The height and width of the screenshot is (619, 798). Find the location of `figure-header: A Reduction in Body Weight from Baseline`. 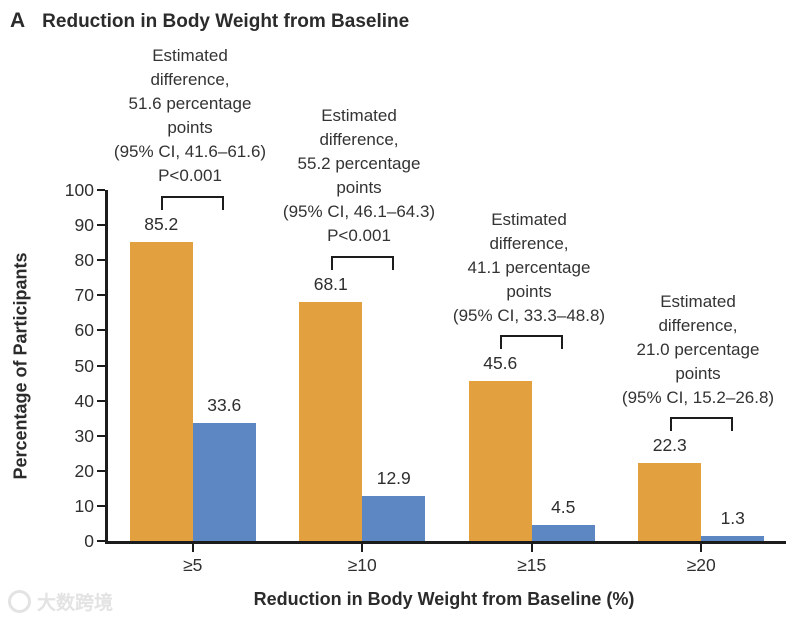

figure-header: A Reduction in Body Weight from Baseline is located at coordinates (209, 21).